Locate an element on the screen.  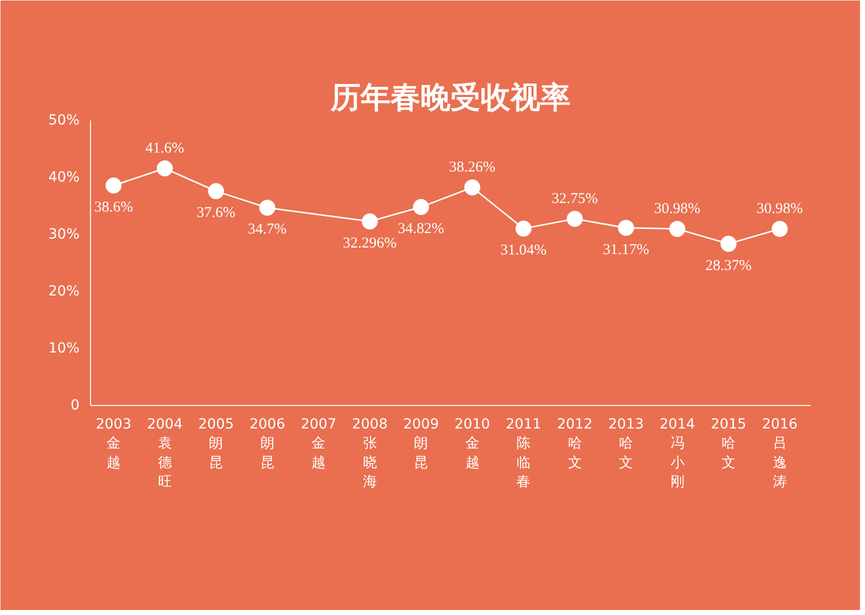
y-tick-label: 30% is located at coordinates (64, 234).